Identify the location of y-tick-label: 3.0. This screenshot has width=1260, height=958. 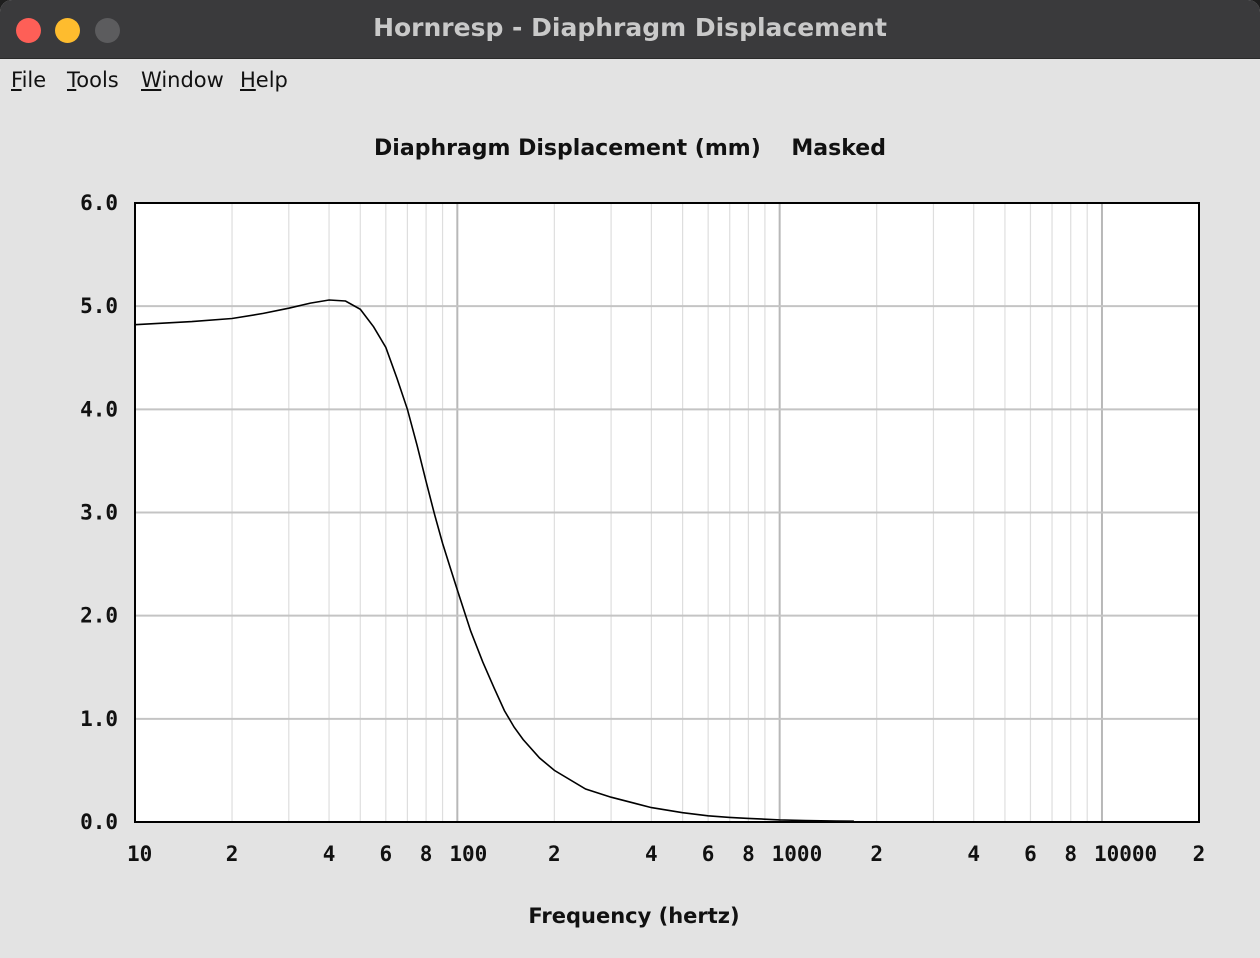
(99, 513).